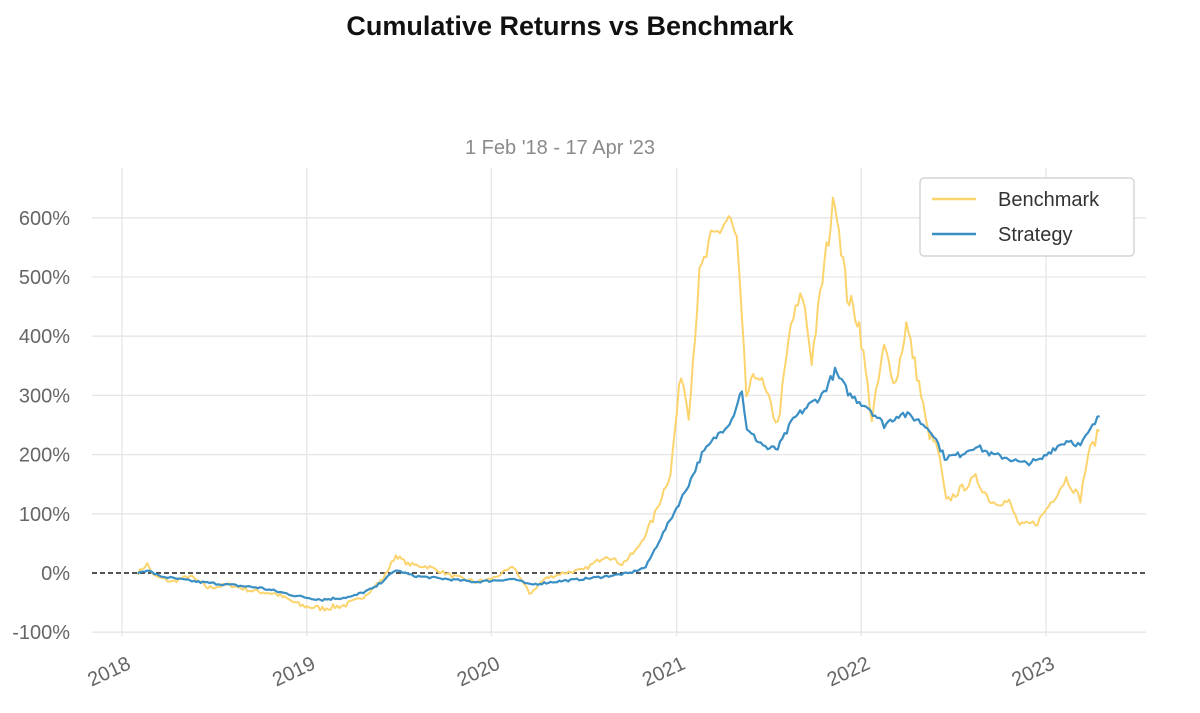 This screenshot has height=713, width=1200. I want to click on y-tick-label: -100%, so click(41, 633).